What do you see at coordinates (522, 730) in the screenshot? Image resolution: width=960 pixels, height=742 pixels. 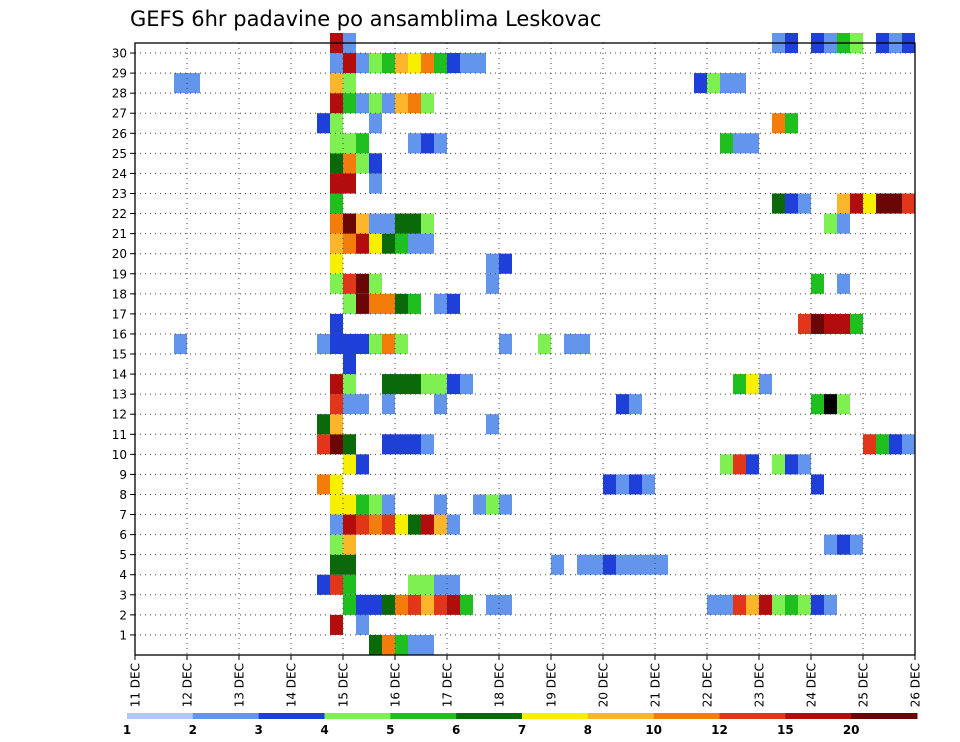 I see `colorbar-label: 7` at bounding box center [522, 730].